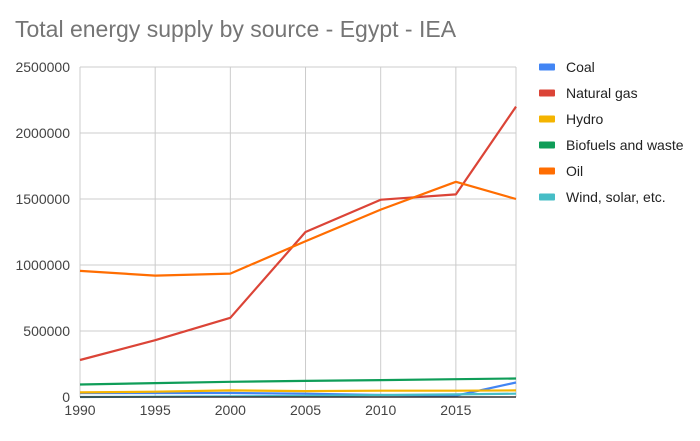 This screenshot has width=700, height=441. I want to click on y-tick-label: 0, so click(66, 397).